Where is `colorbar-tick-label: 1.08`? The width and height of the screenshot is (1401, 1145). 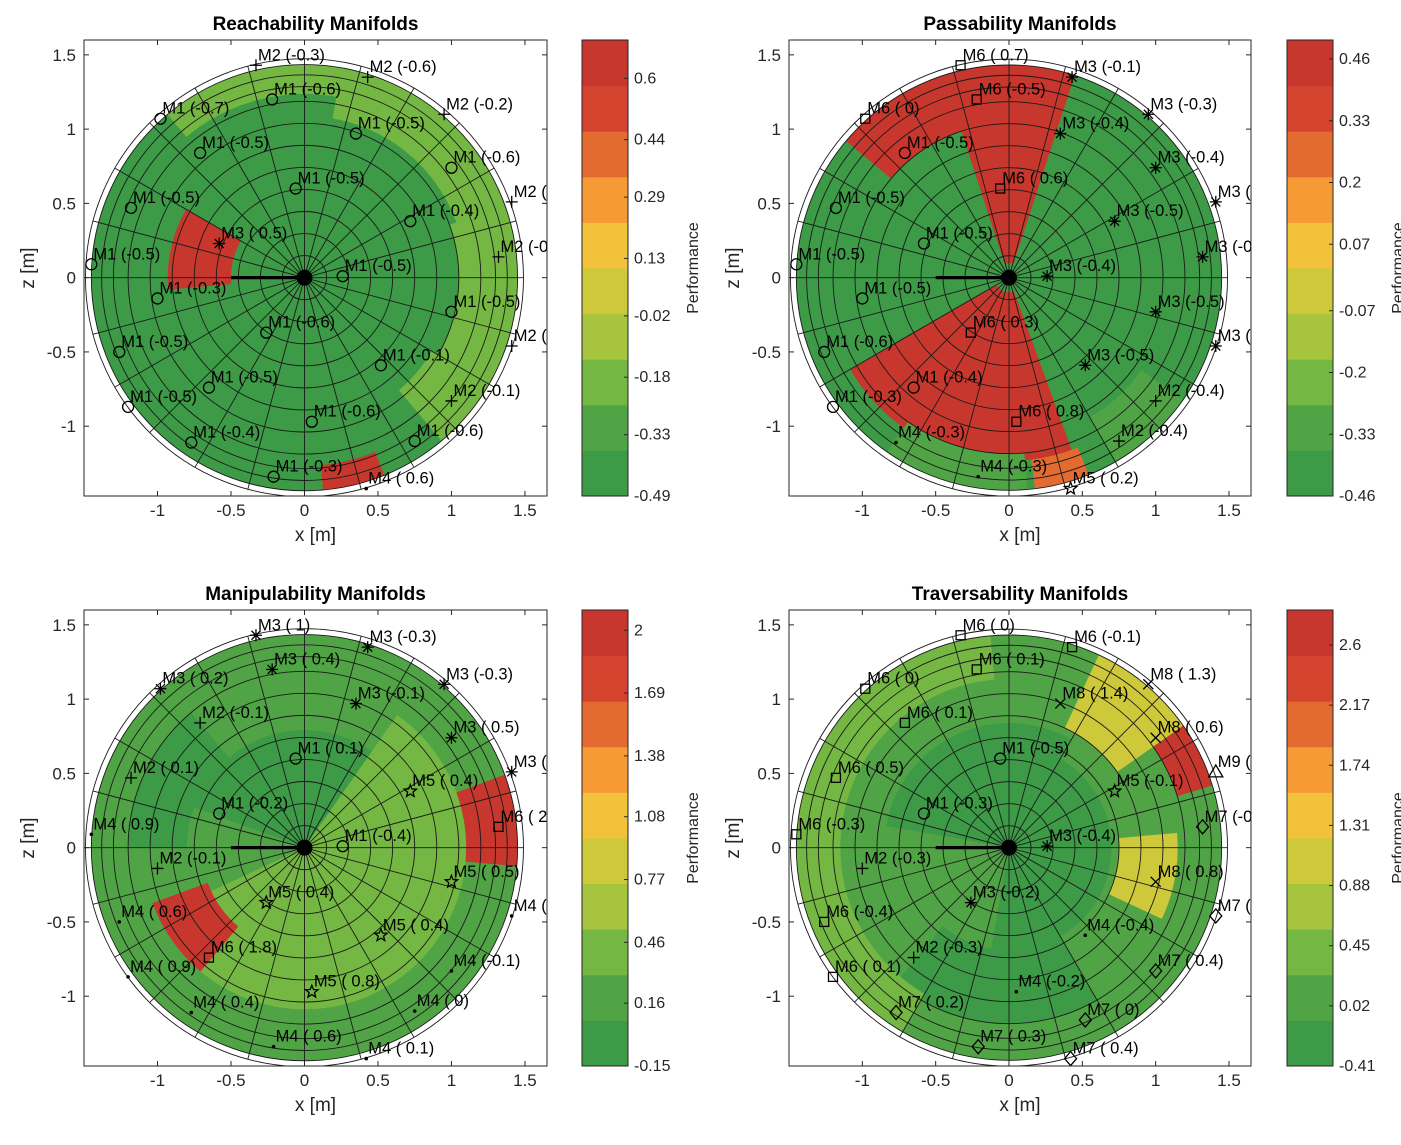 colorbar-tick-label: 1.08 is located at coordinates (649, 817).